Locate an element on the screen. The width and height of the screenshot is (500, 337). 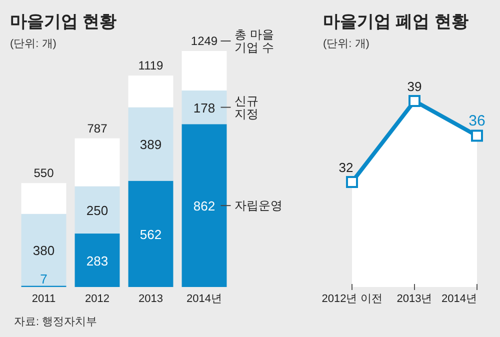
text: 자료: 행정자치부 is located at coordinates (56, 322).